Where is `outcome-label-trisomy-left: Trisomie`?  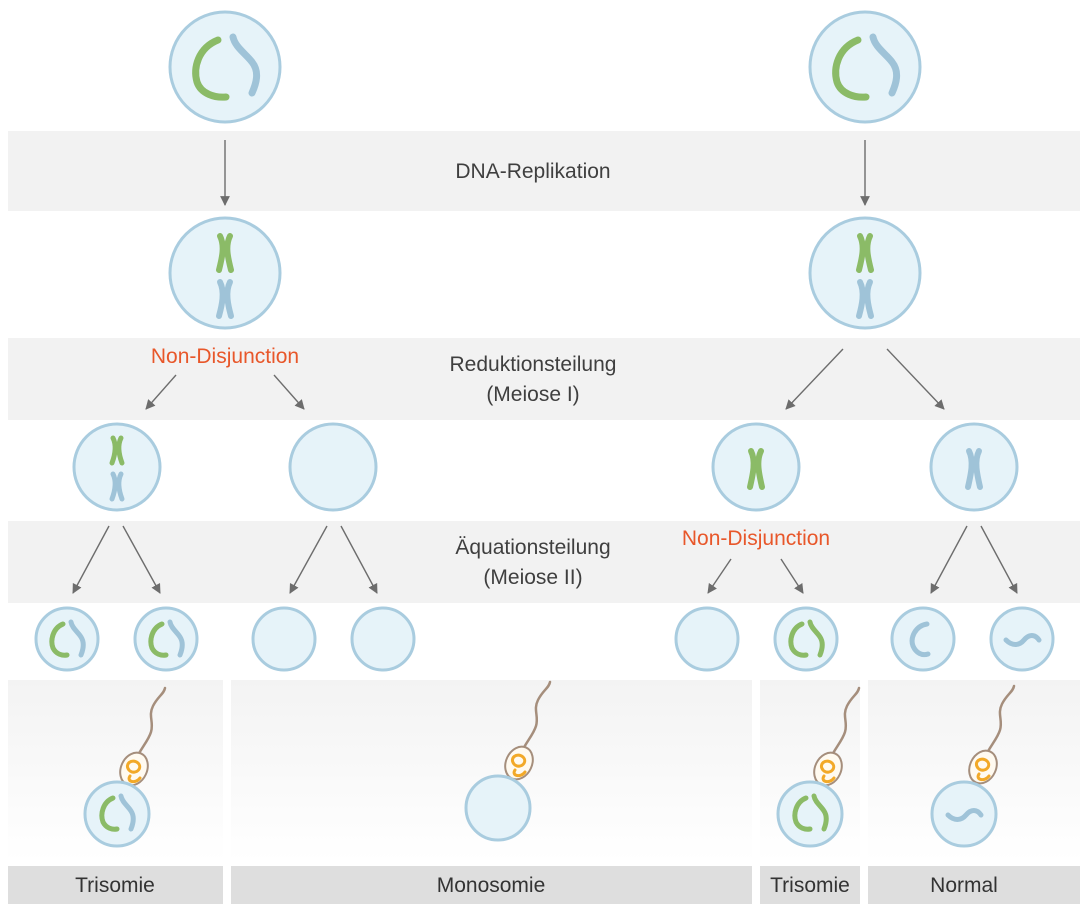
outcome-label-trisomy-left: Trisomie is located at coordinates (115, 885).